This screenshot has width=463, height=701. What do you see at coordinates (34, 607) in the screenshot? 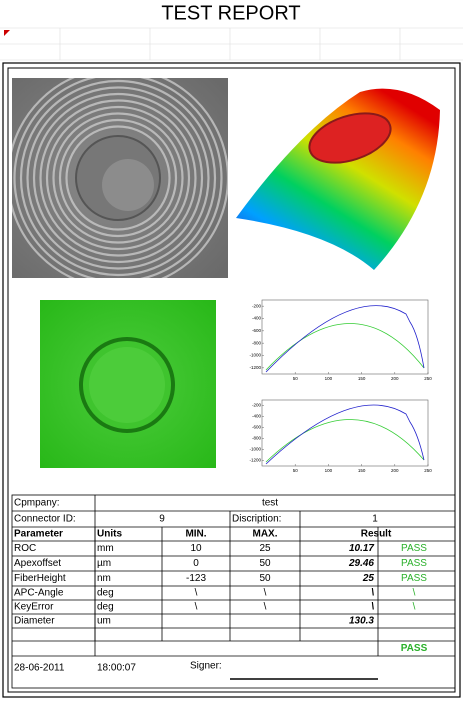
I see `parameter: KeyError` at bounding box center [34, 607].